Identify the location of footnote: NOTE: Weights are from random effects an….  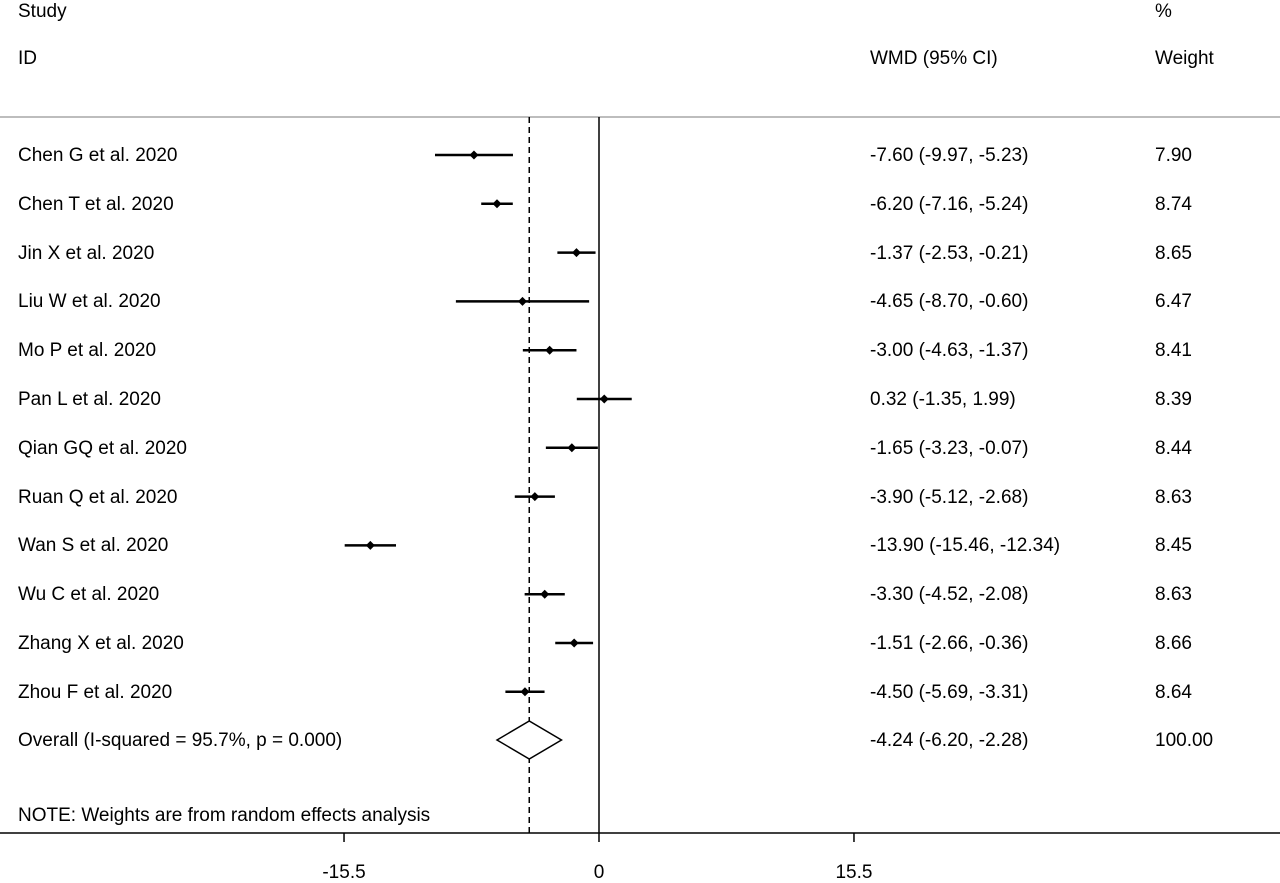
(224, 815).